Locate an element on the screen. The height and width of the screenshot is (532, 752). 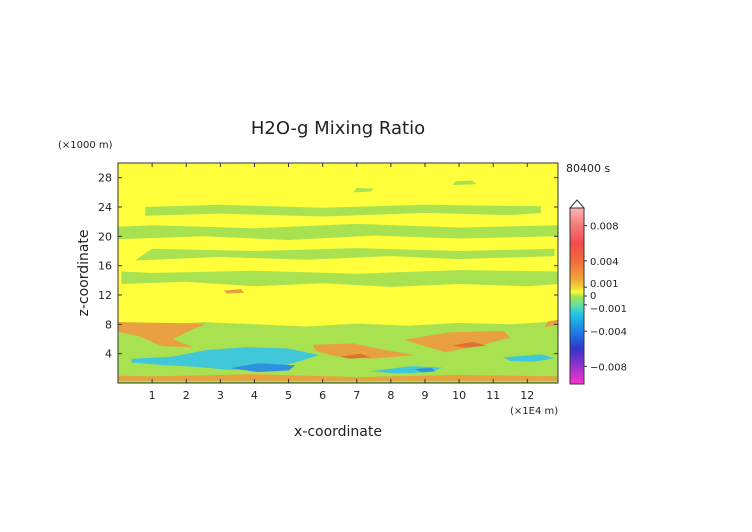
contour-region-blue is located at coordinates (425, 369).